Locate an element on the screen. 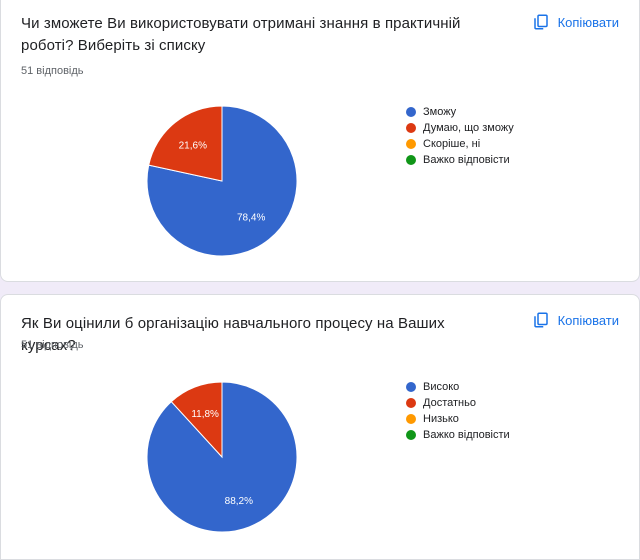 The image size is (640, 560). pie-chart: 78,4% 21,6% is located at coordinates (222, 181).